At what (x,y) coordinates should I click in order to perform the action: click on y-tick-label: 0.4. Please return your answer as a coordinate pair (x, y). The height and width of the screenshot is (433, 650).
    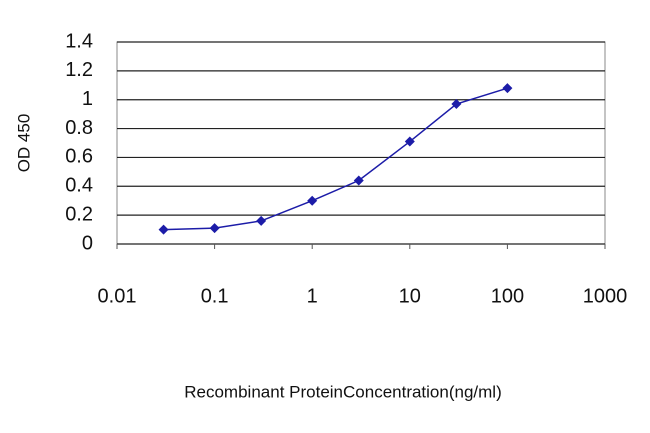
    Looking at the image, I should click on (79, 186).